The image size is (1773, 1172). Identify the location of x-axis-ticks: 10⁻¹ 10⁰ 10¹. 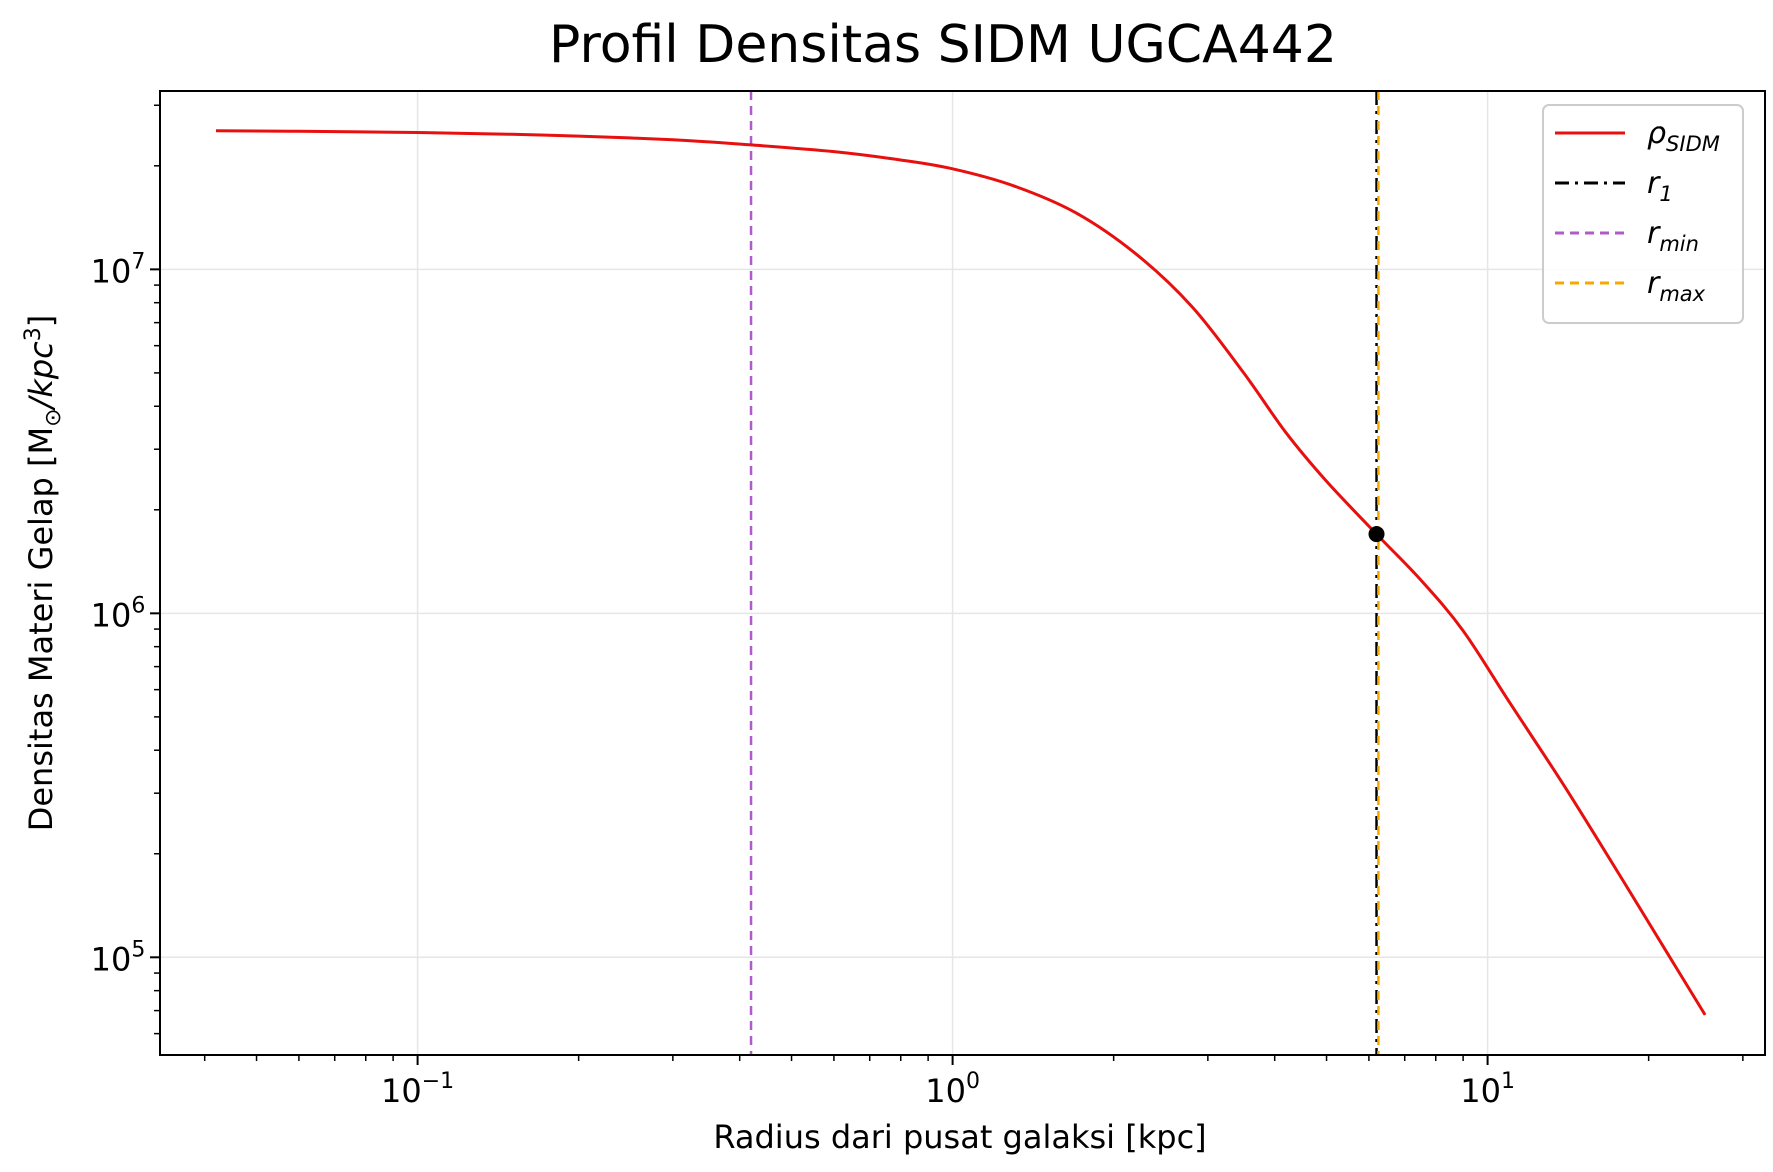
(973, 1082).